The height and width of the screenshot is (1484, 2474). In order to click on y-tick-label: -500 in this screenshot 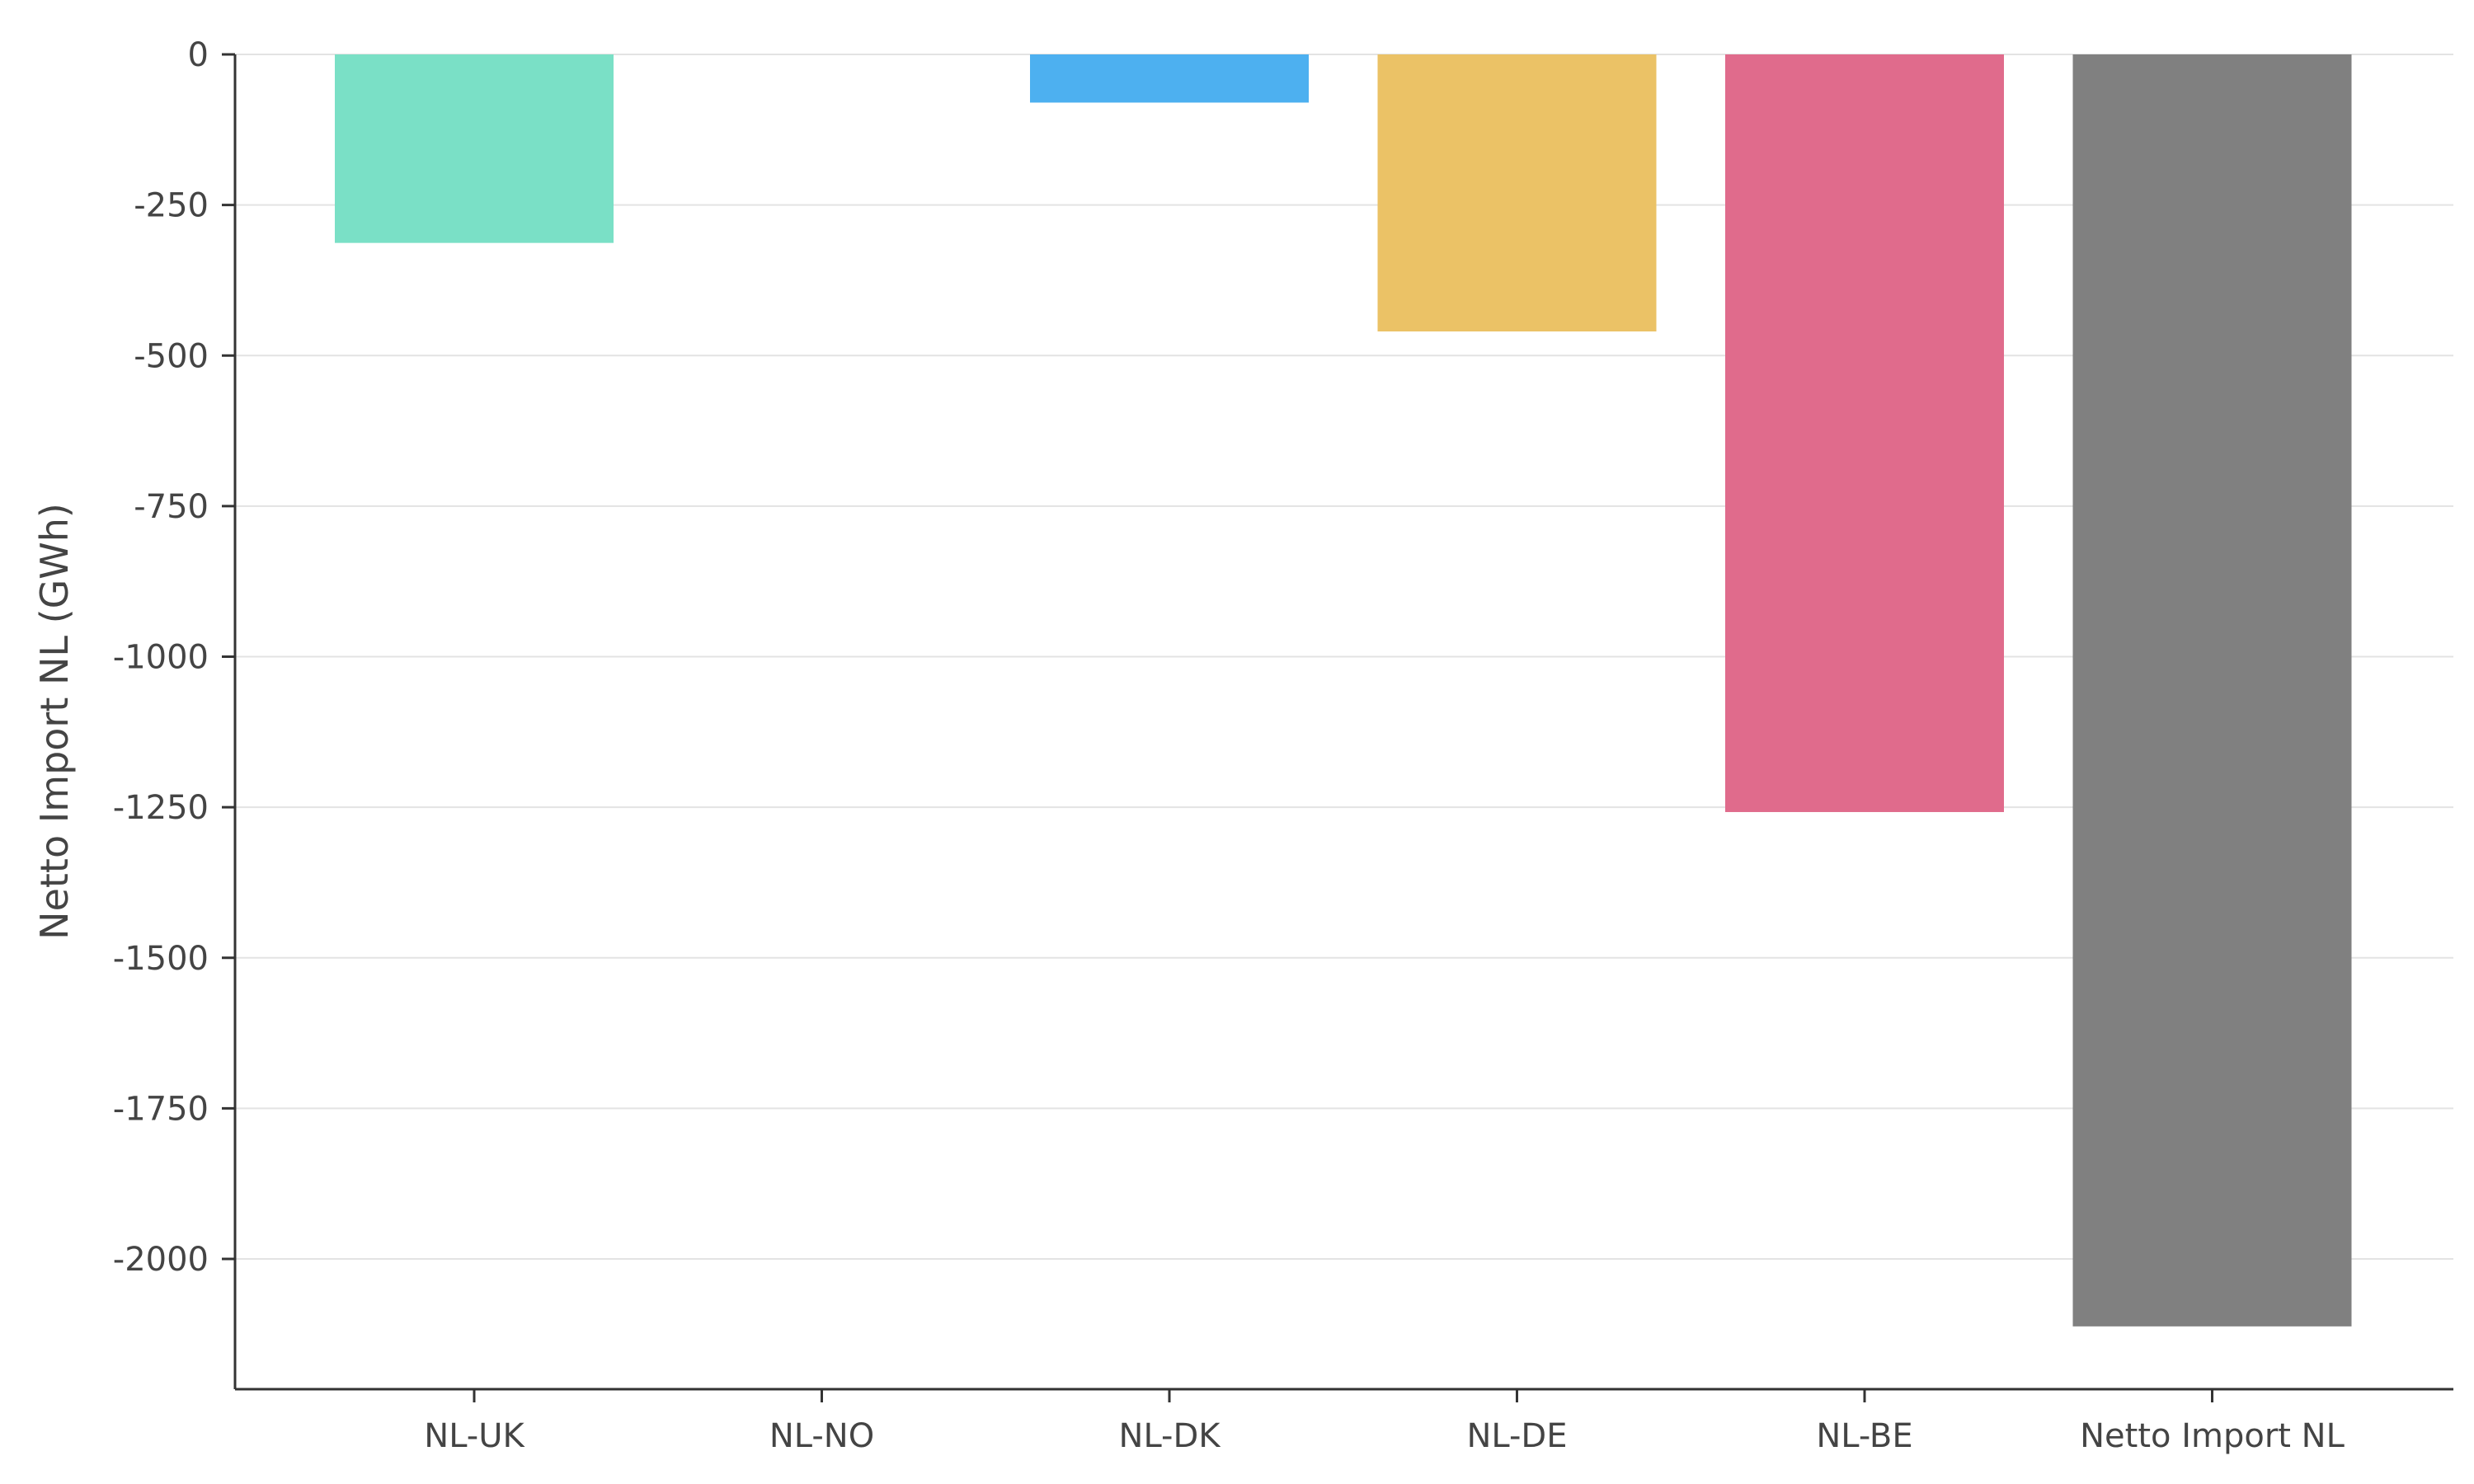, I will do `click(171, 356)`.